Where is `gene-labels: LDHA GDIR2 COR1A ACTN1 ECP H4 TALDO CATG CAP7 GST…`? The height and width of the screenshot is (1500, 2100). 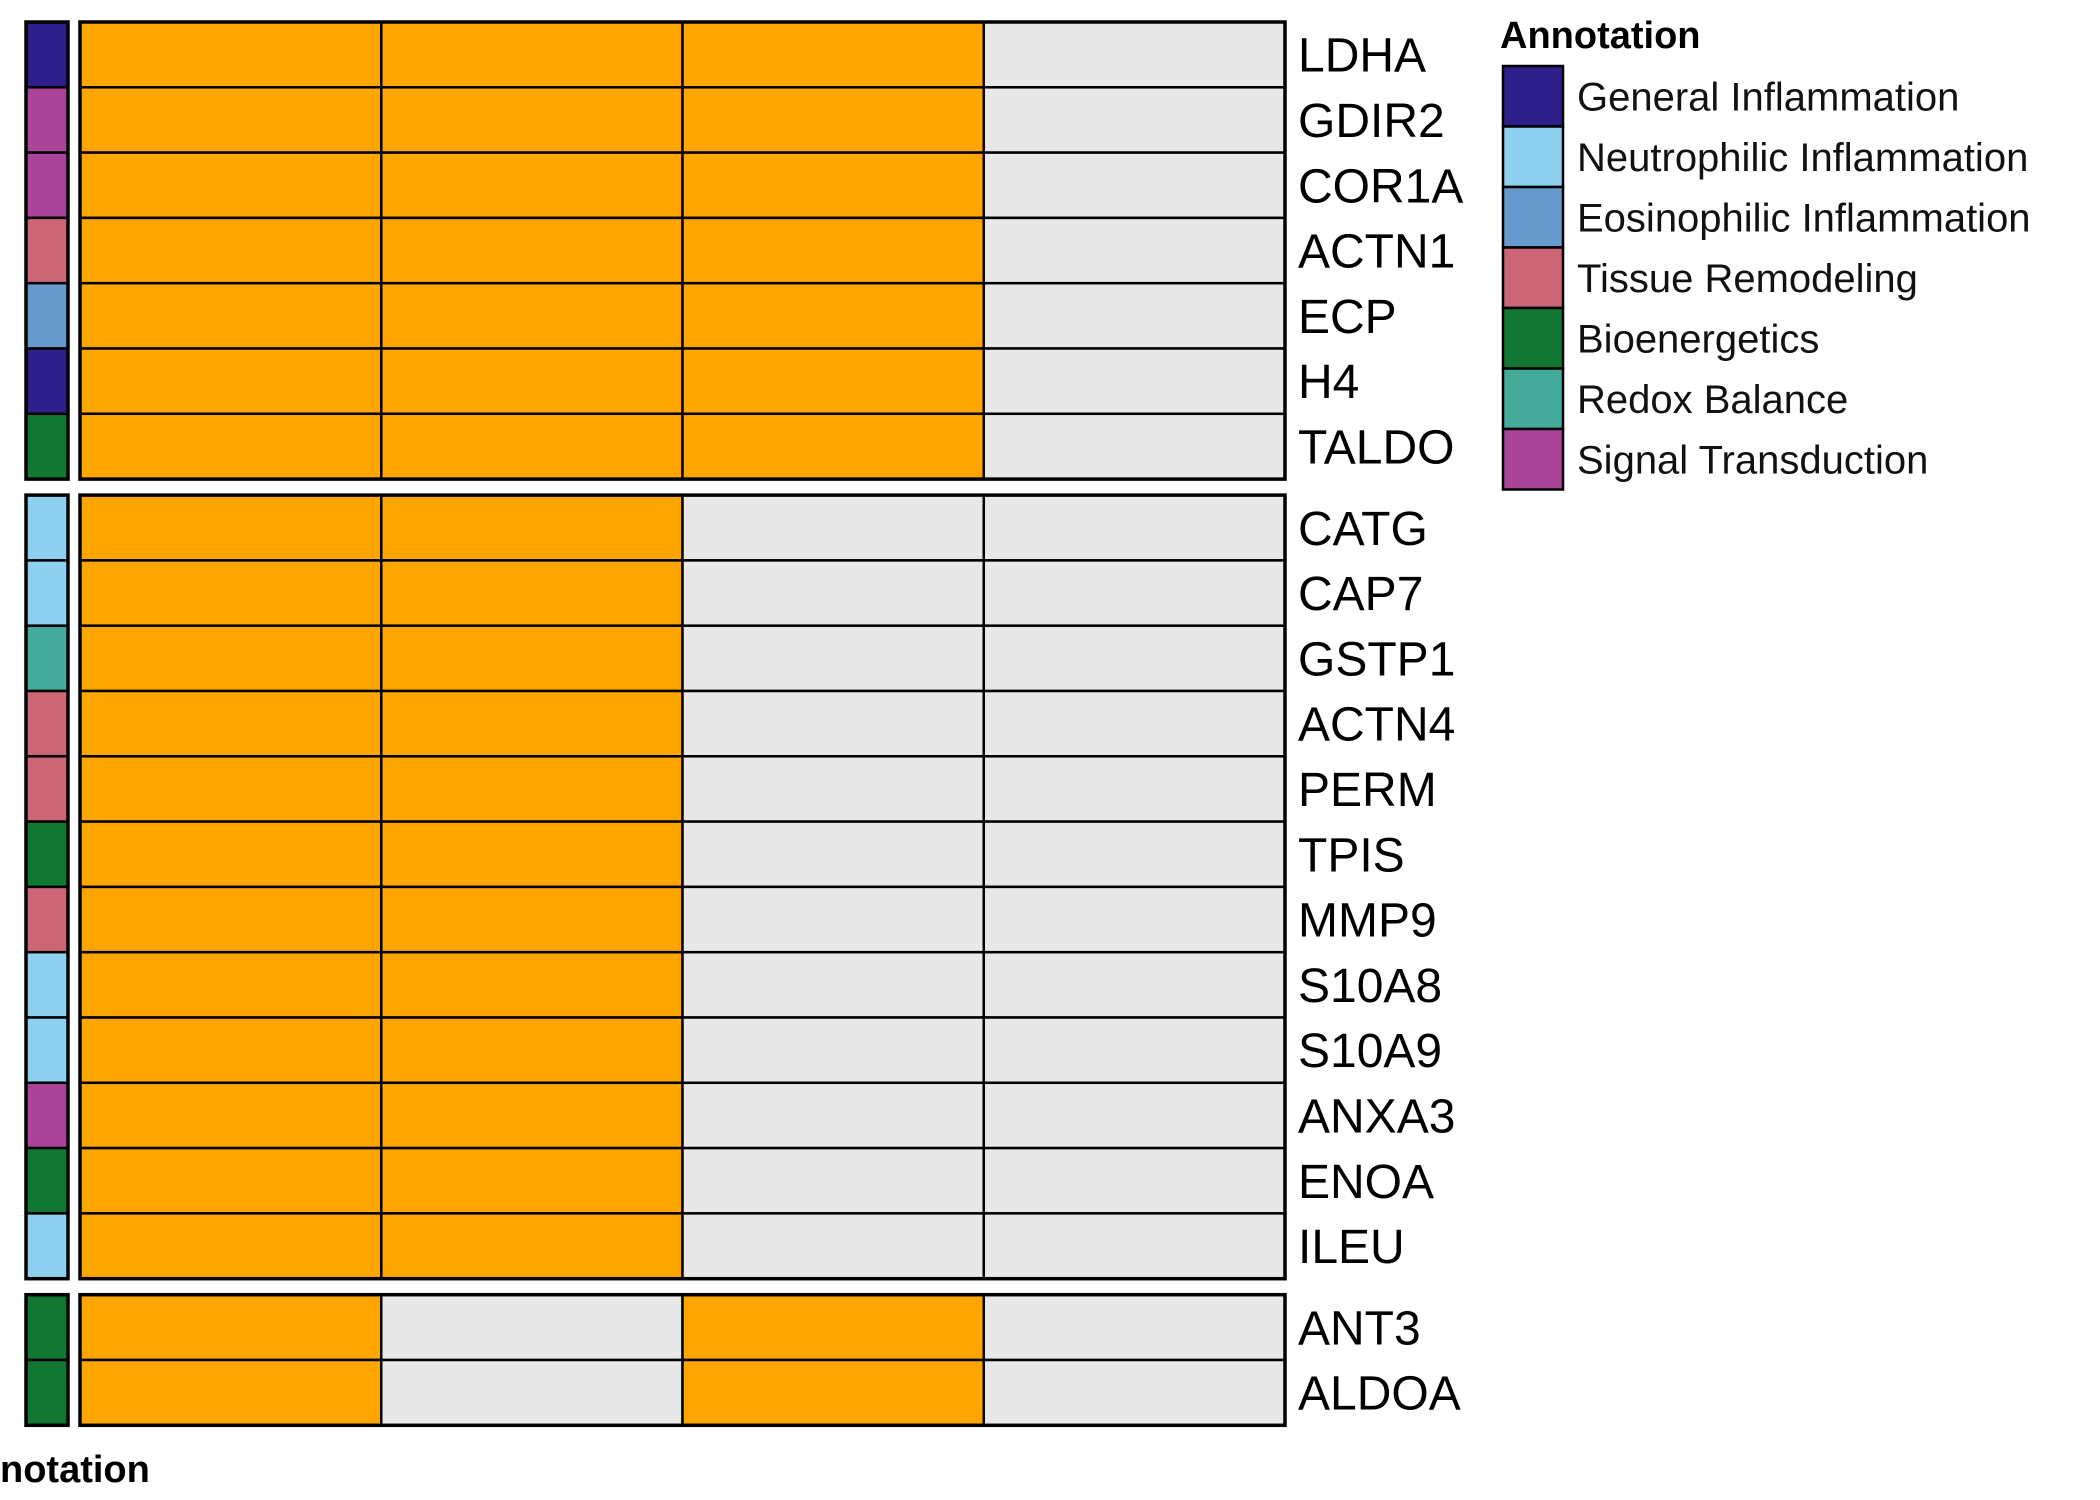 gene-labels: LDHA GDIR2 COR1A ACTN1 ECP H4 TALDO CATG CAP7 GST… is located at coordinates (1380, 725).